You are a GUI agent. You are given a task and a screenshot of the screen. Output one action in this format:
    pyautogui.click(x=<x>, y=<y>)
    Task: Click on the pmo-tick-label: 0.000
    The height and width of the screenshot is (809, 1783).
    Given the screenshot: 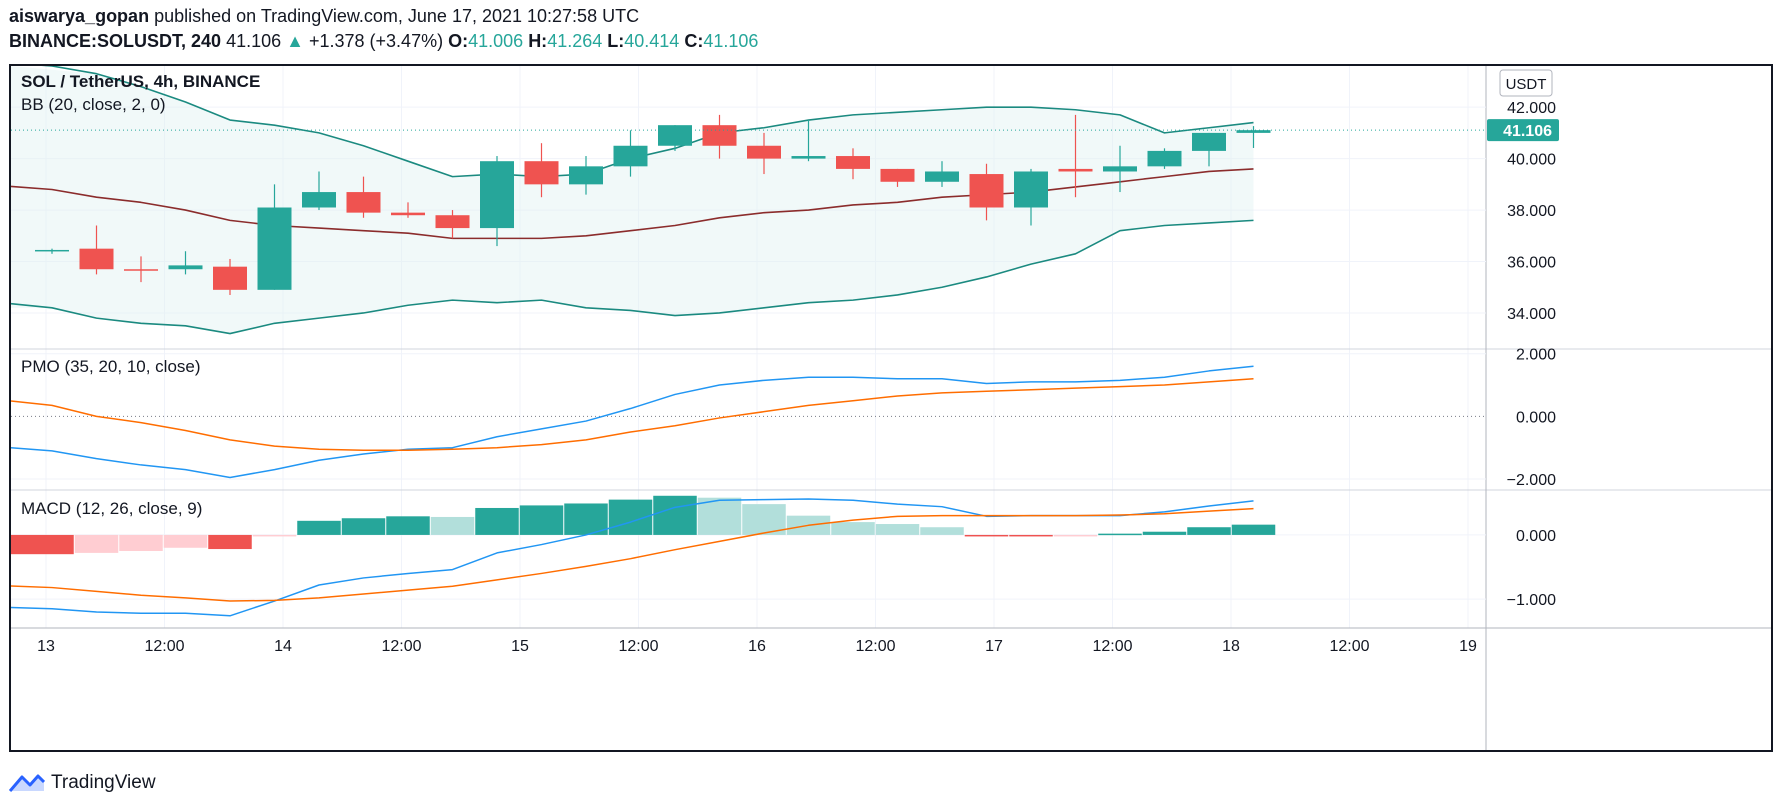 What is the action you would take?
    pyautogui.click(x=1536, y=417)
    